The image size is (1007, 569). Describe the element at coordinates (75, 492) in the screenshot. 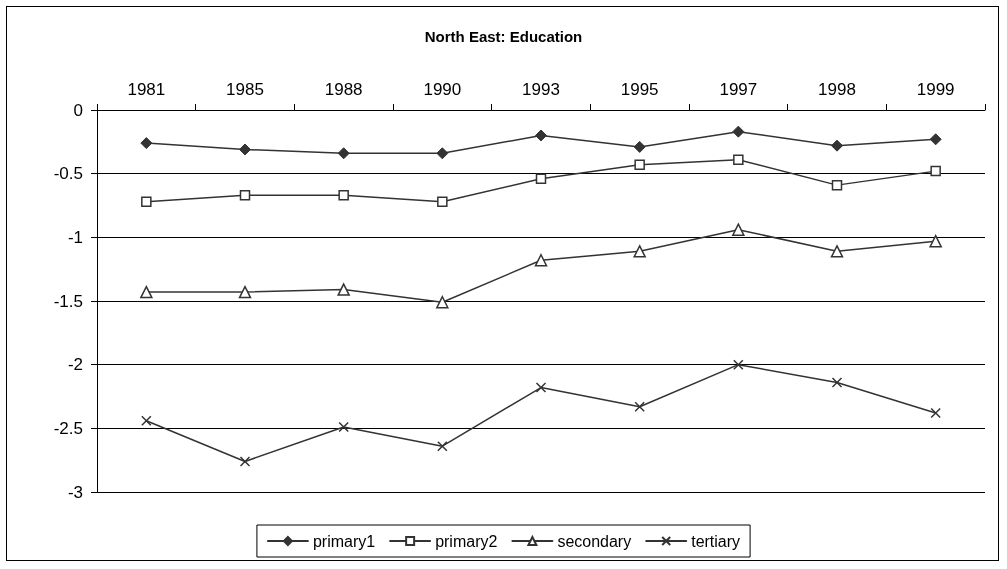

I see `y-tick-label: -3` at that location.